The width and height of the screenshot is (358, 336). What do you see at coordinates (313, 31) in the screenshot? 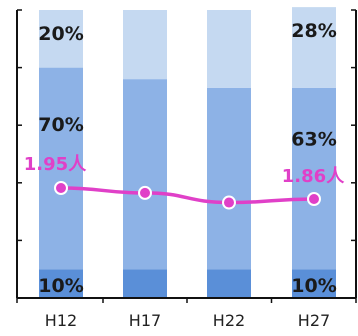
I see `segment-label-H27-2: 28%` at bounding box center [313, 31].